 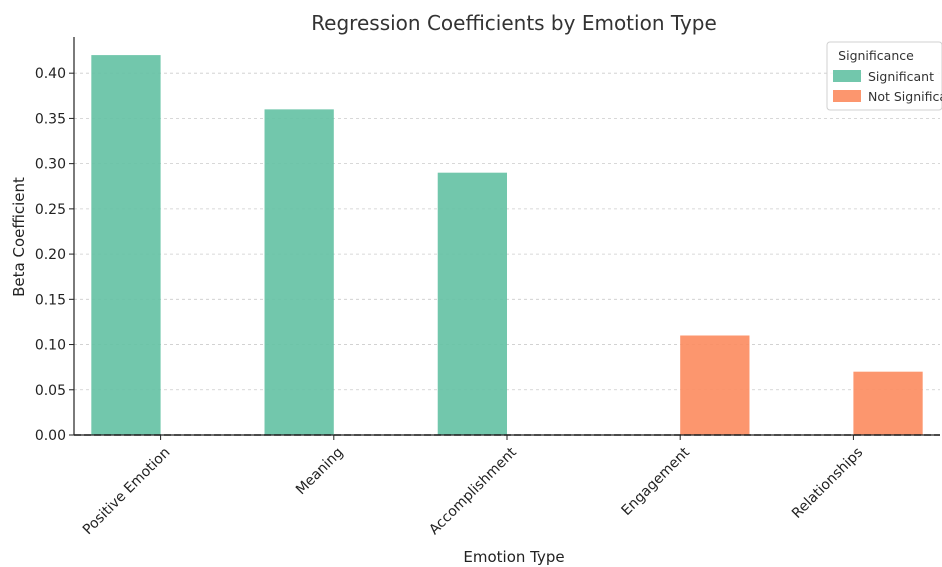 I want to click on legend: Significance Significant Not Significant, so click(x=884, y=76).